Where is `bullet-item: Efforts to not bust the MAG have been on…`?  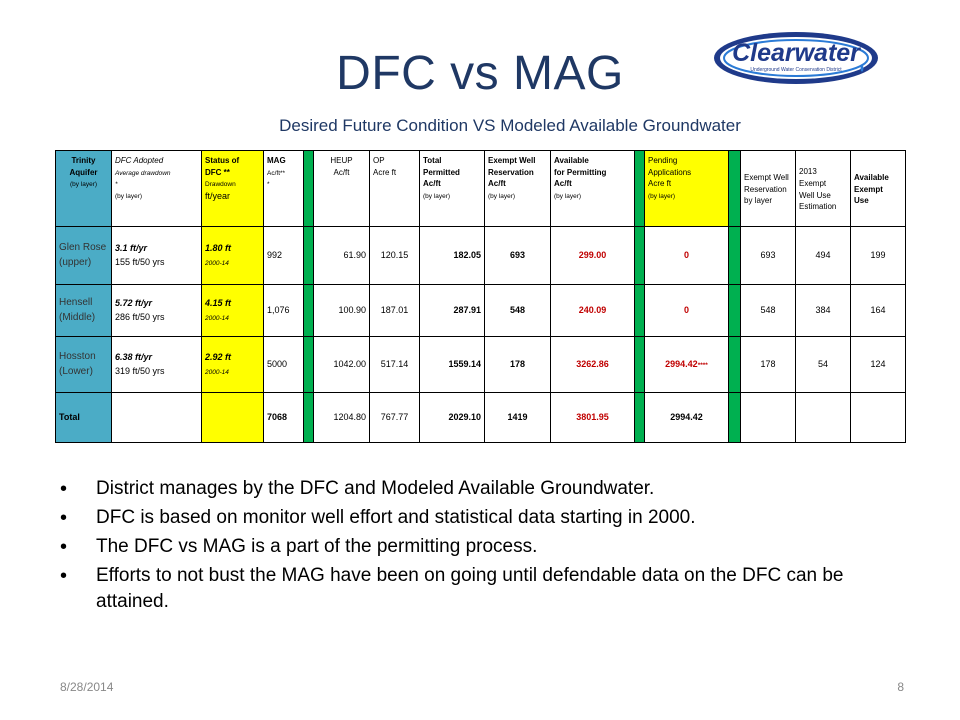
bullet-item: Efforts to not bust the MAG have been on… is located at coordinates (482, 589).